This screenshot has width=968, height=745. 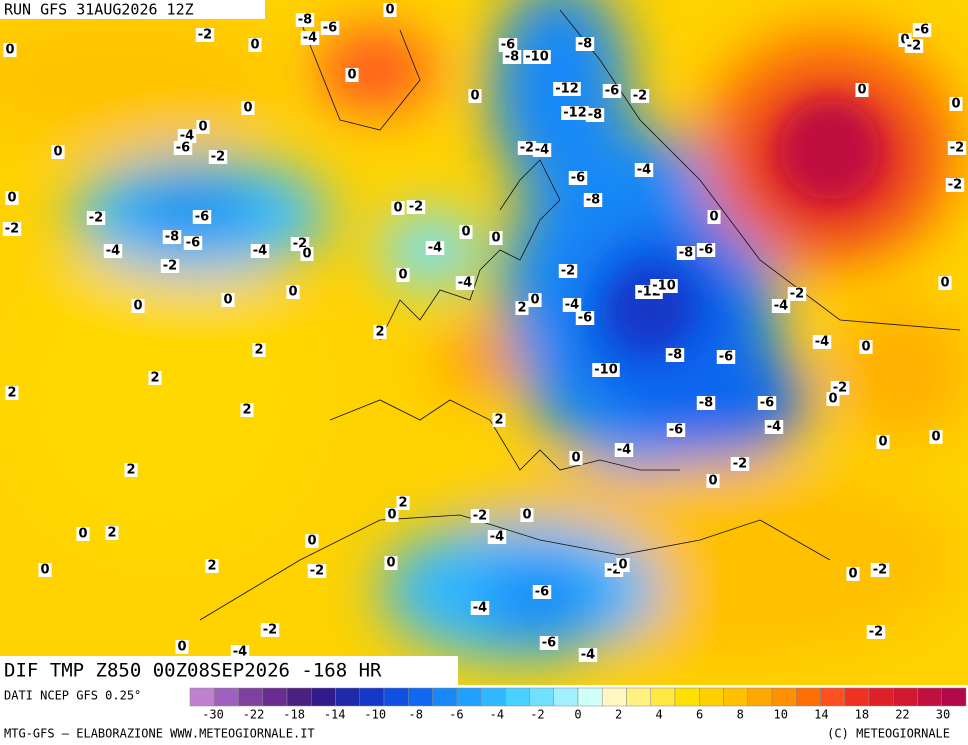 I want to click on colorbar-tick-label: -30, so click(x=213, y=715).